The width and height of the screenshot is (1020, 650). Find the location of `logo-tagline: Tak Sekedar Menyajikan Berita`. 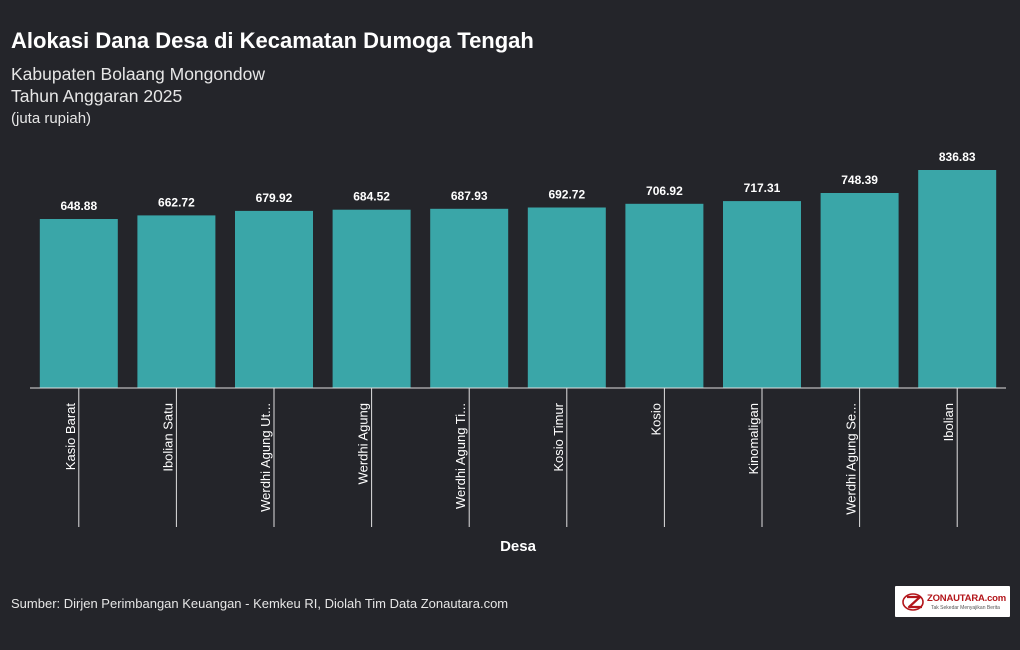

logo-tagline: Tak Sekedar Menyajikan Berita is located at coordinates (965, 608).